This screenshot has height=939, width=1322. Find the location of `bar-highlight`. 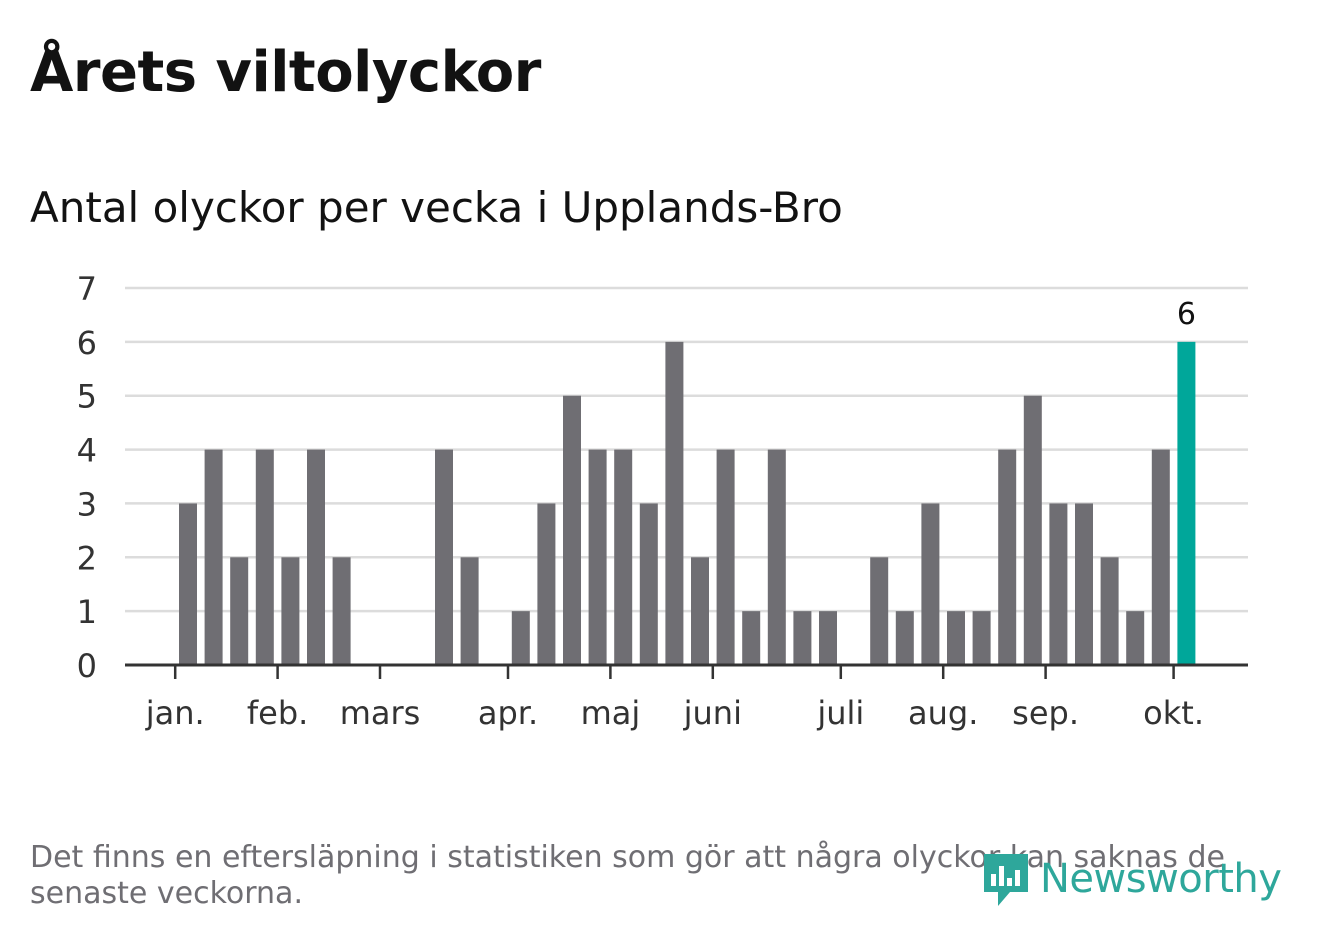

bar-highlight is located at coordinates (1186, 503).